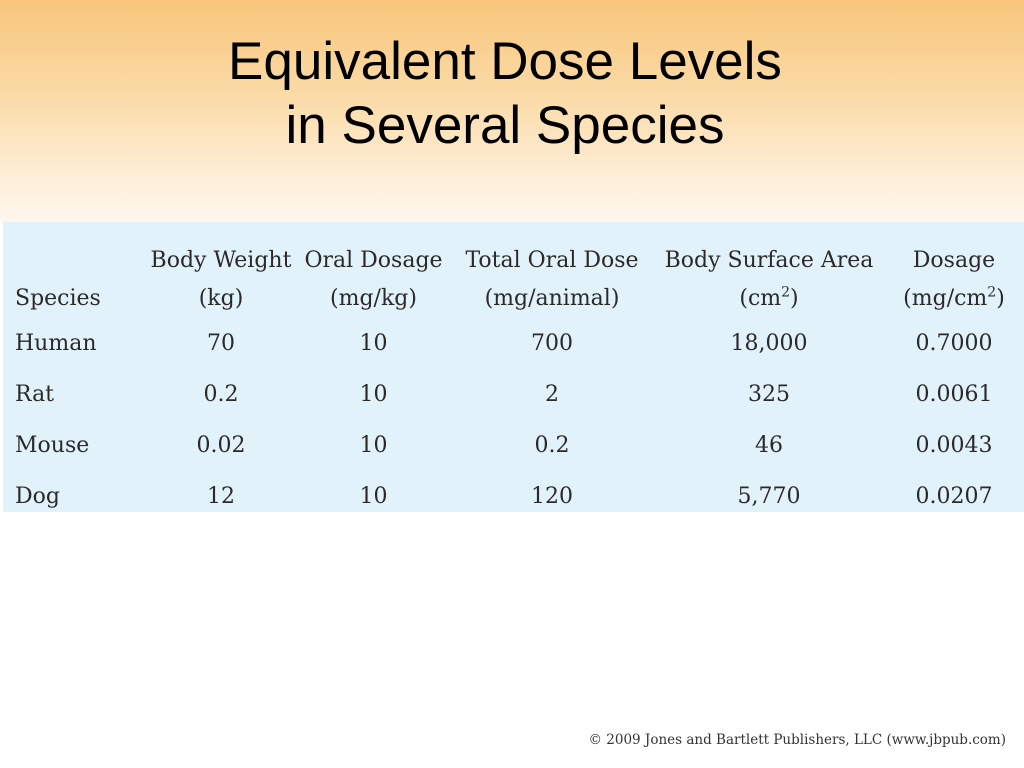 The height and width of the screenshot is (768, 1024). What do you see at coordinates (221, 275) in the screenshot?
I see `header-body-weight: Body Weight (kg)` at bounding box center [221, 275].